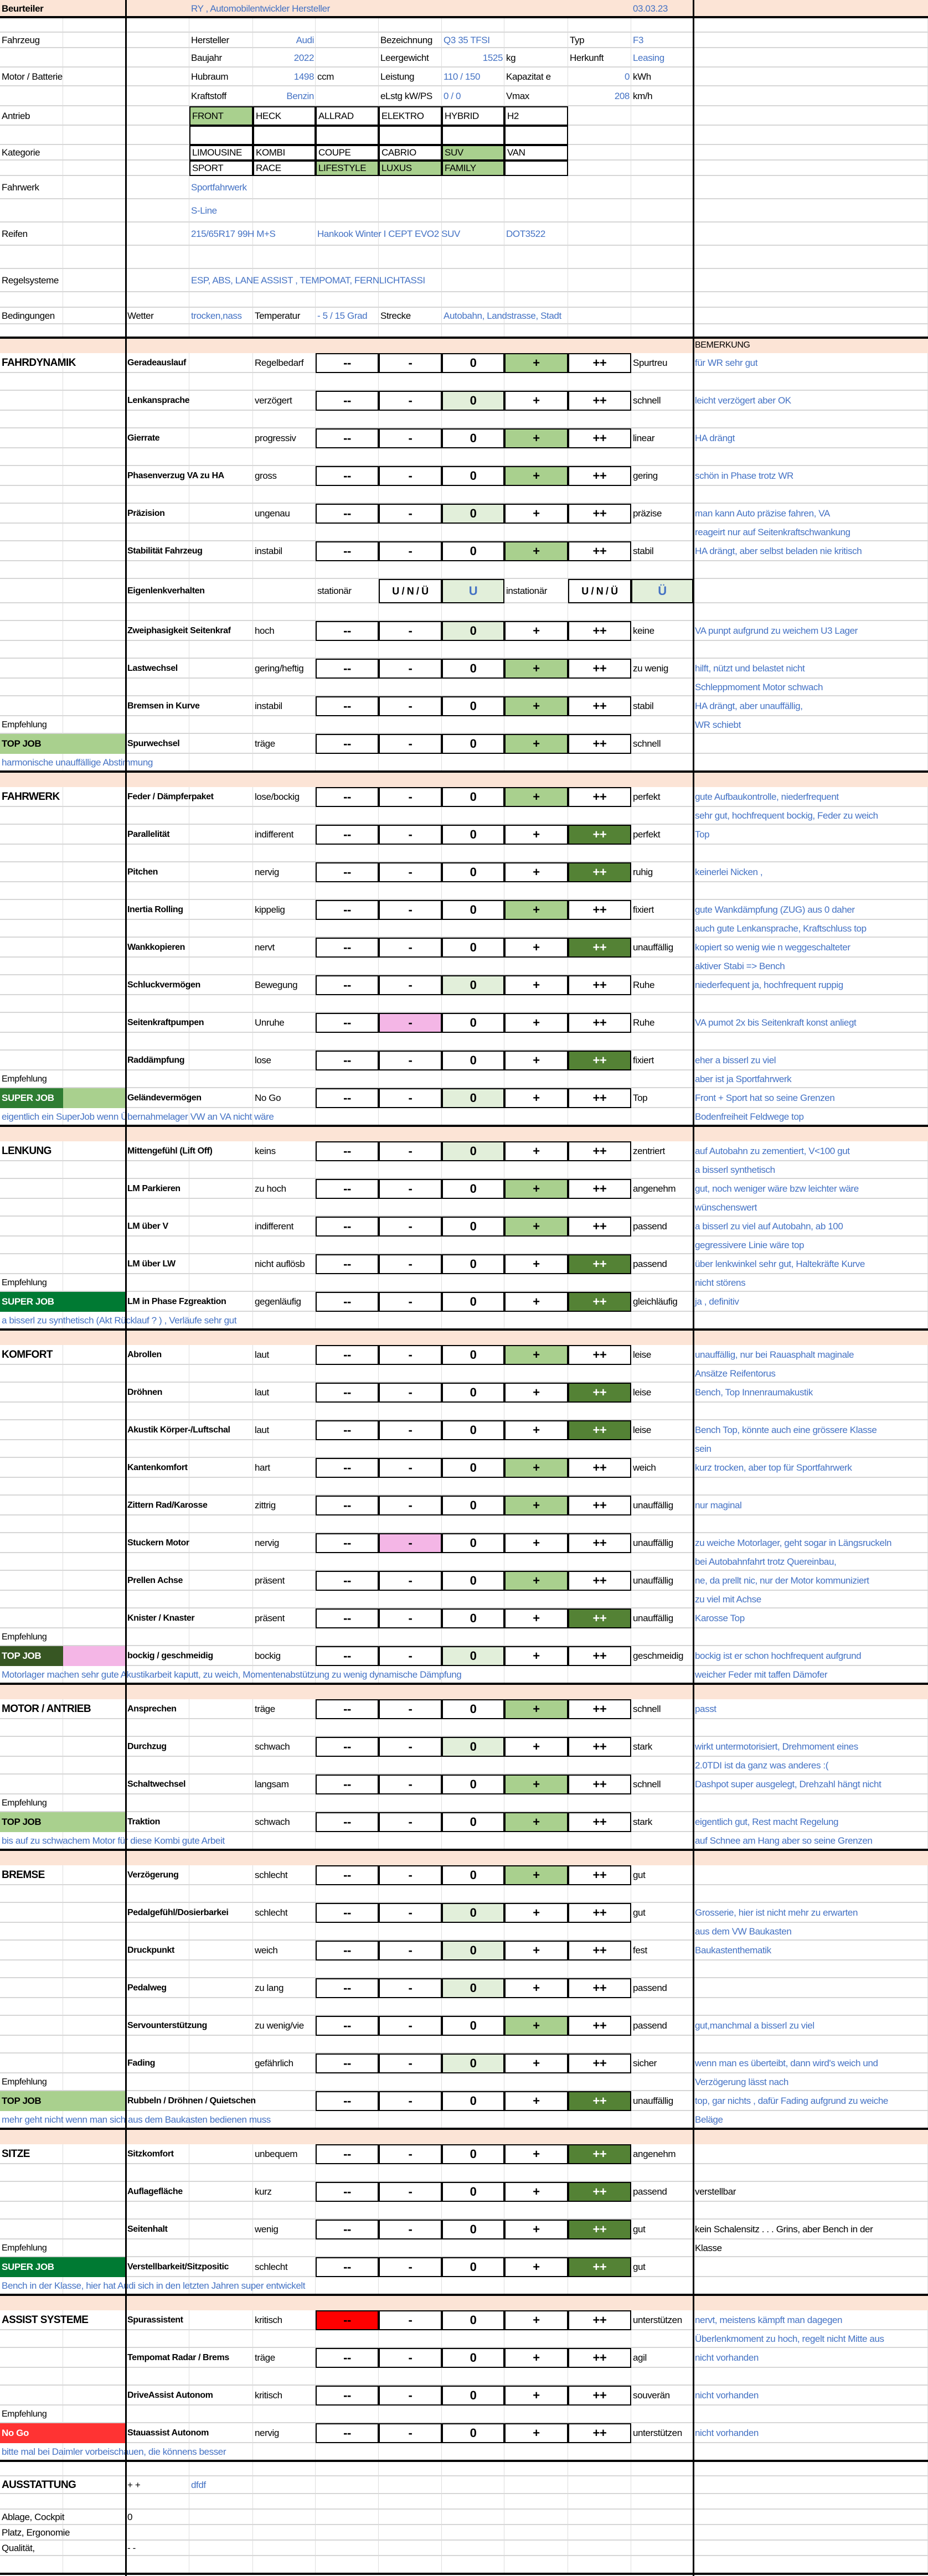 The image size is (928, 2576). I want to click on option-box: ELEKTRO, so click(410, 116).